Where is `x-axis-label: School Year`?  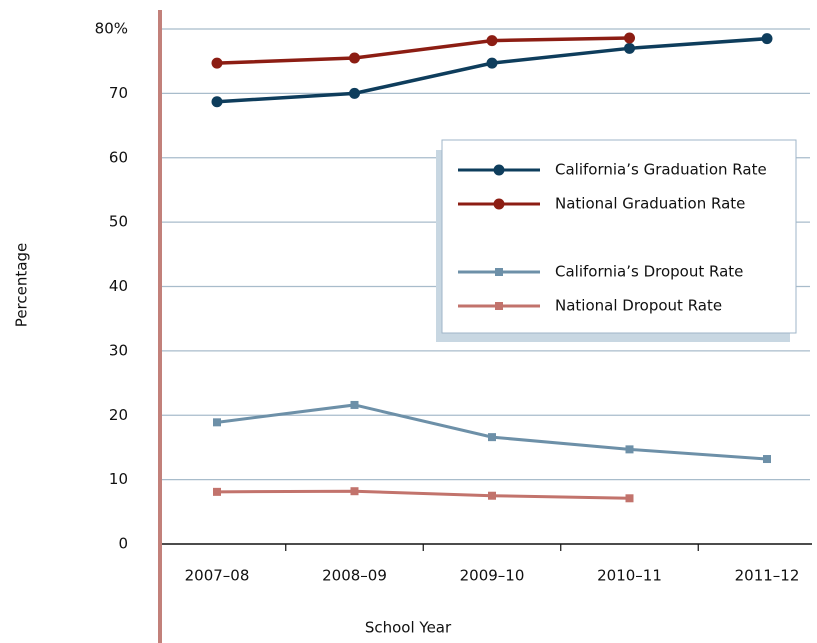
x-axis-label: School Year is located at coordinates (408, 628).